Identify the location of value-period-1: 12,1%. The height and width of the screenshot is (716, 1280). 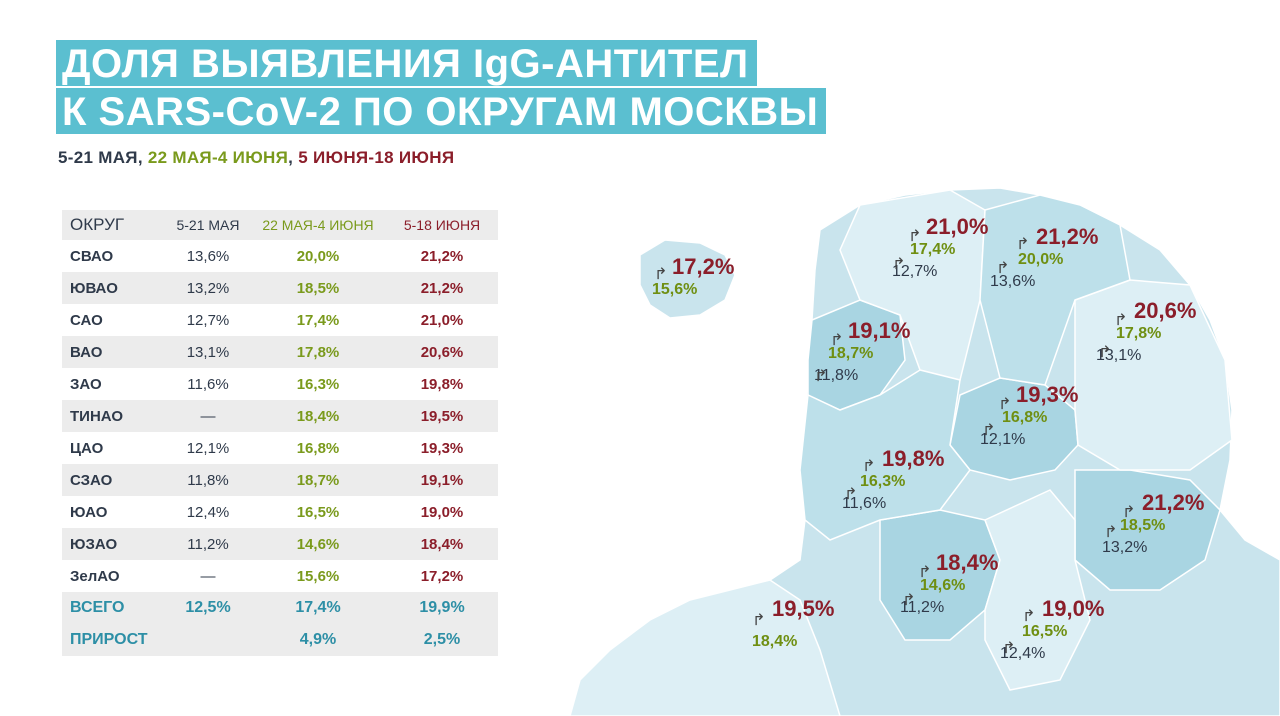
(208, 448).